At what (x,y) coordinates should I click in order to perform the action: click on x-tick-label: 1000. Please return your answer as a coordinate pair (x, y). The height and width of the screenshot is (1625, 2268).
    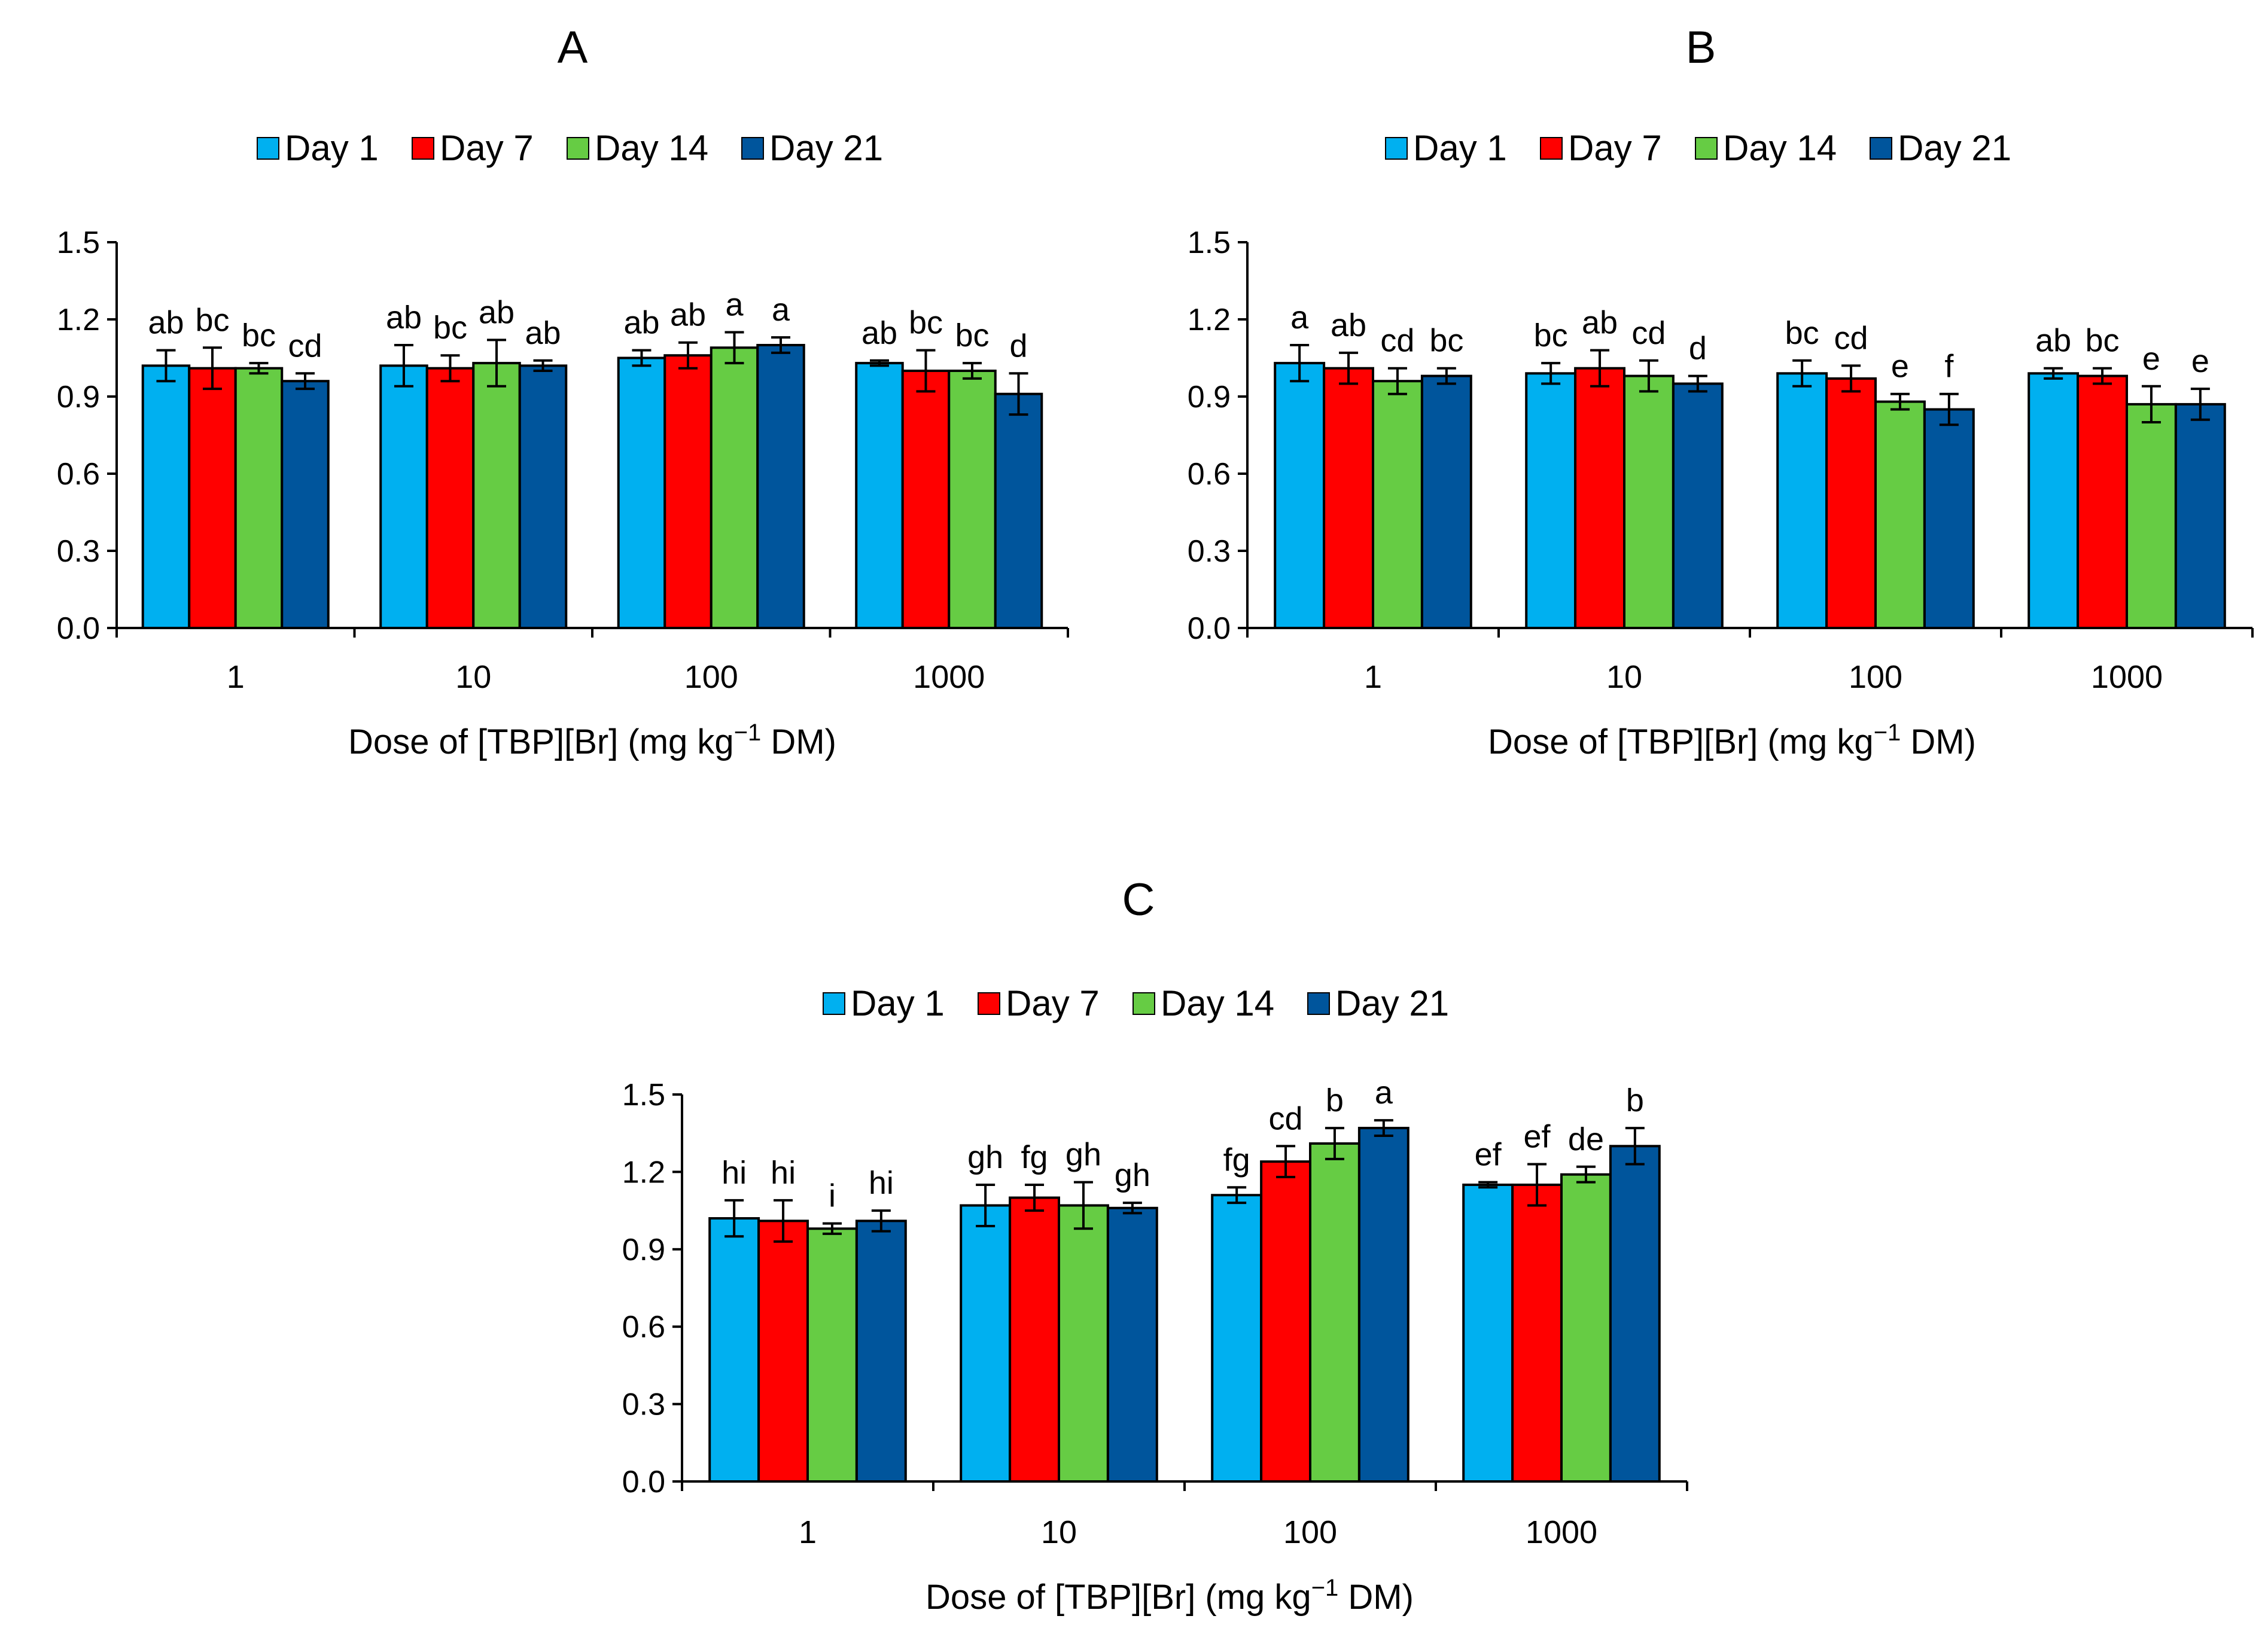
    Looking at the image, I should click on (2127, 677).